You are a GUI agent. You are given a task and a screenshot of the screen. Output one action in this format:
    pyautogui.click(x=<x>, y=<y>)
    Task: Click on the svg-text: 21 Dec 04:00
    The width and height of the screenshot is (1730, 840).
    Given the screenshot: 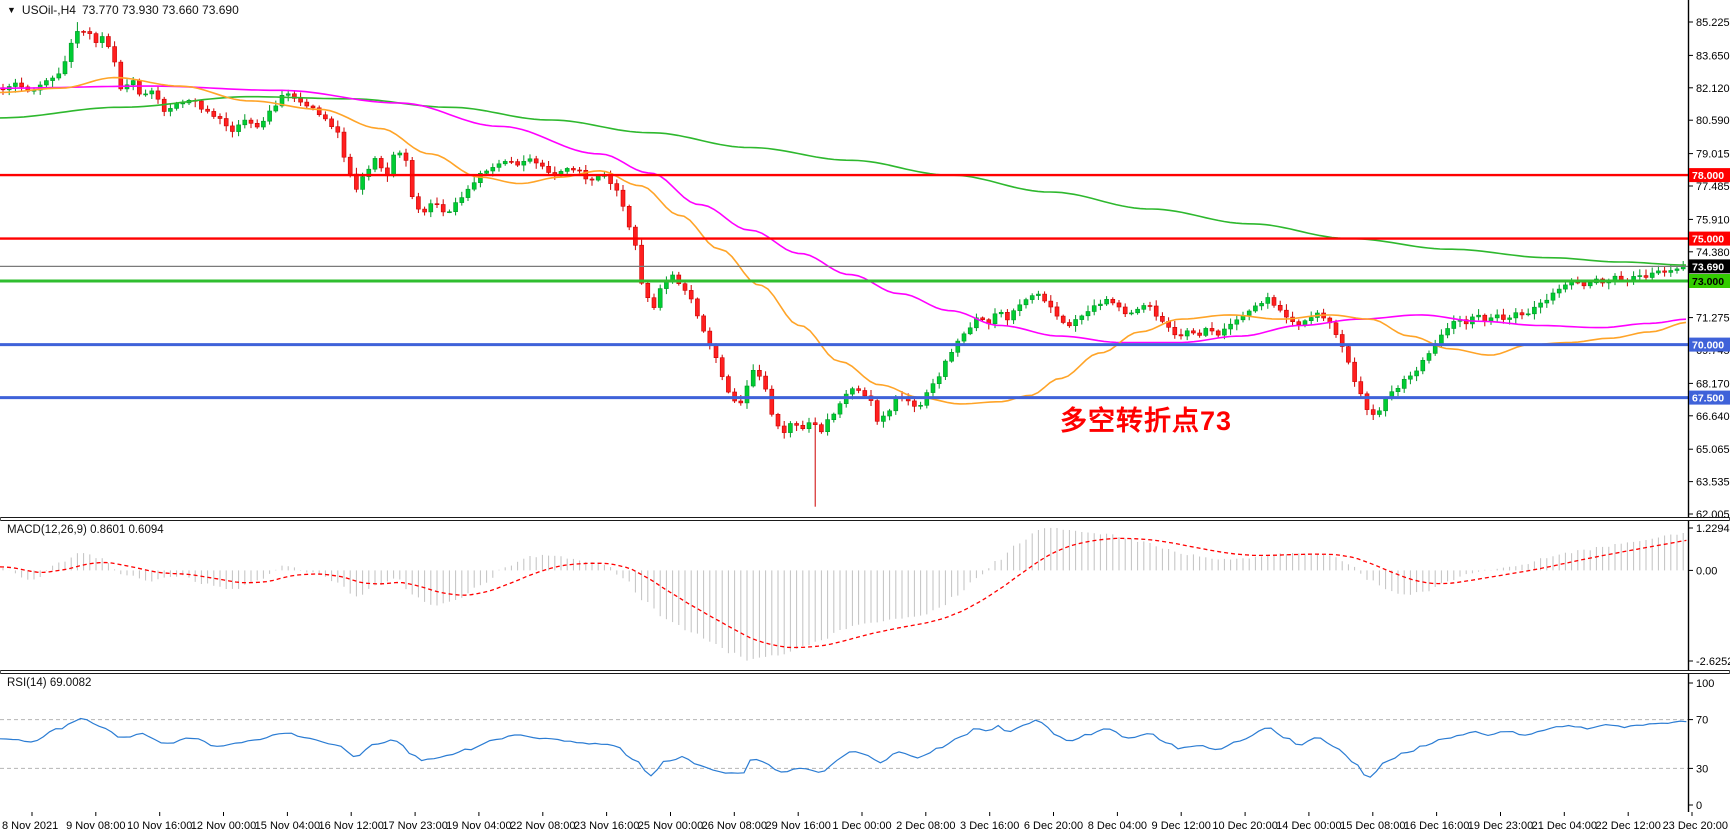 What is the action you would take?
    pyautogui.click(x=1564, y=826)
    